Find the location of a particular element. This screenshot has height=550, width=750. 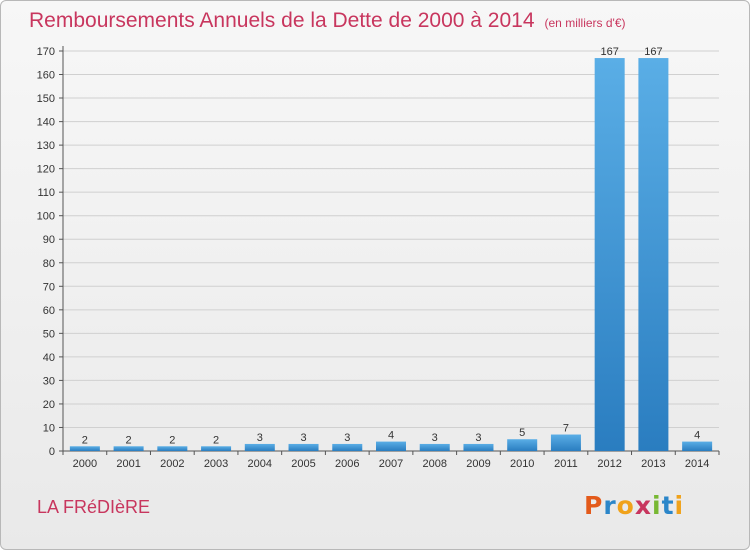

y-tick-label: 50 is located at coordinates (49, 334).